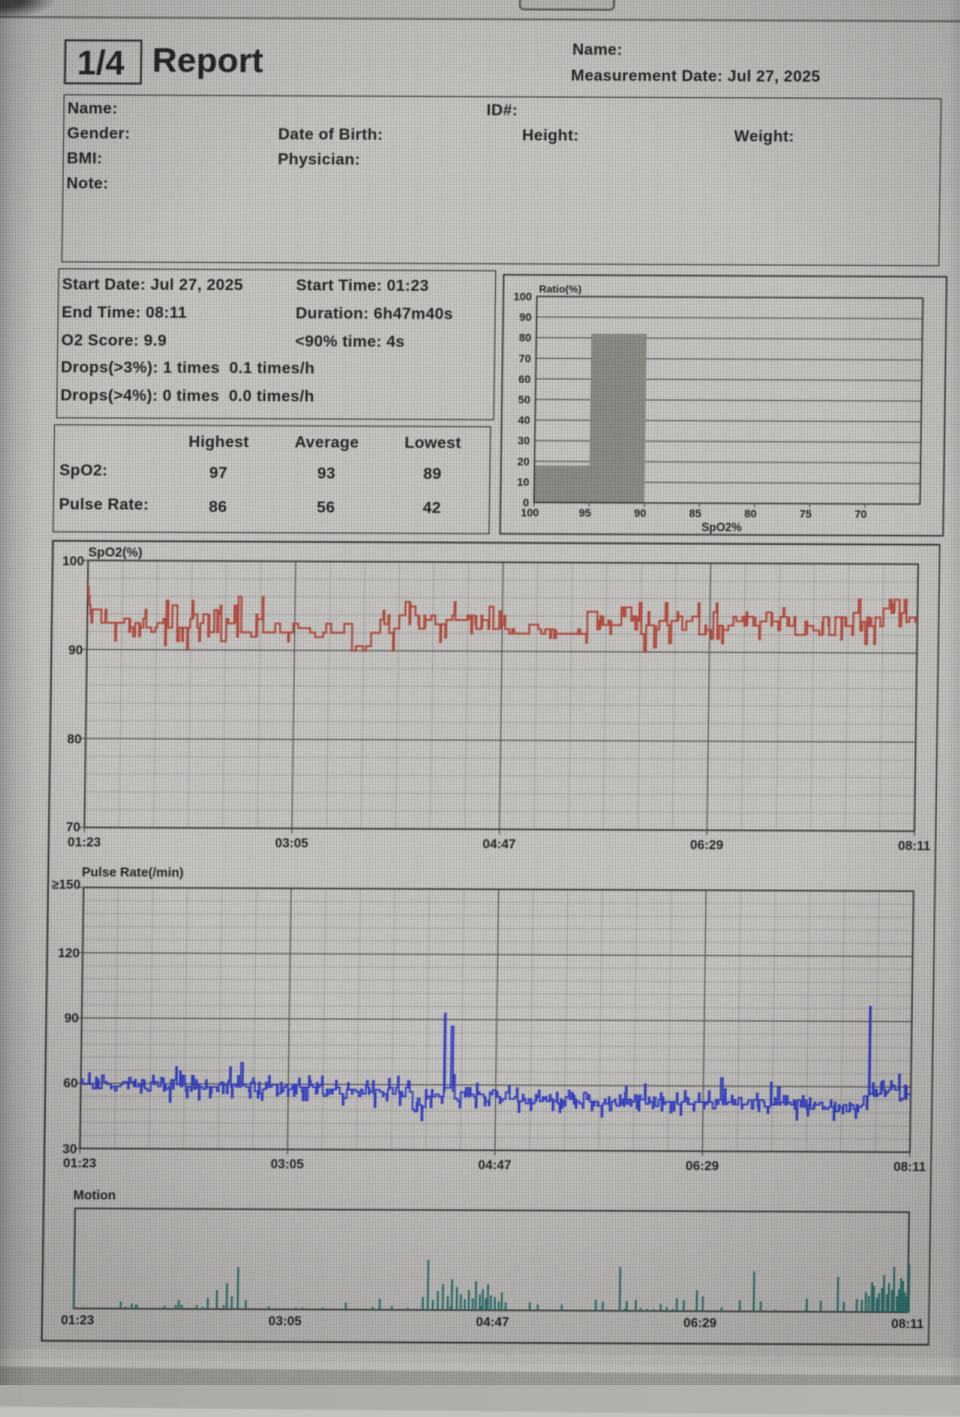  Describe the element at coordinates (69, 952) in the screenshot. I see `svg-text: 120` at that location.